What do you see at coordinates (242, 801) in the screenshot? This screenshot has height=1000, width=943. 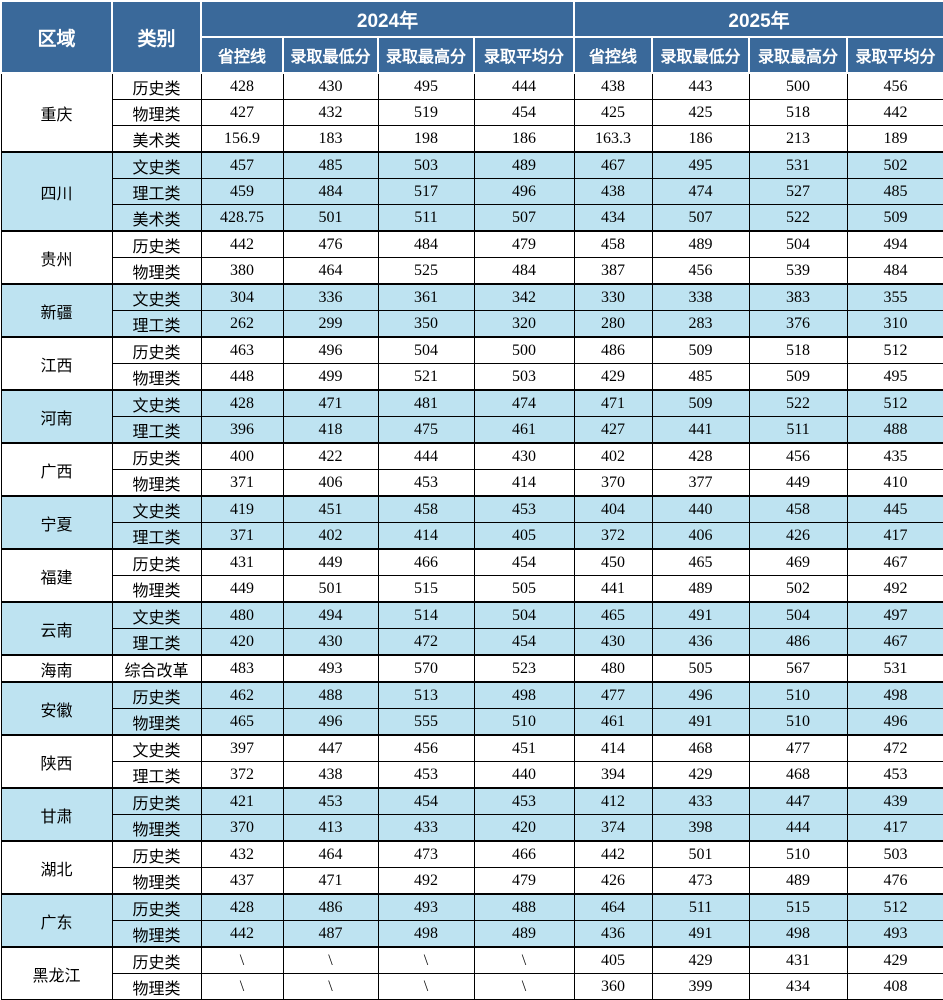 I see `score-cell: 421` at bounding box center [242, 801].